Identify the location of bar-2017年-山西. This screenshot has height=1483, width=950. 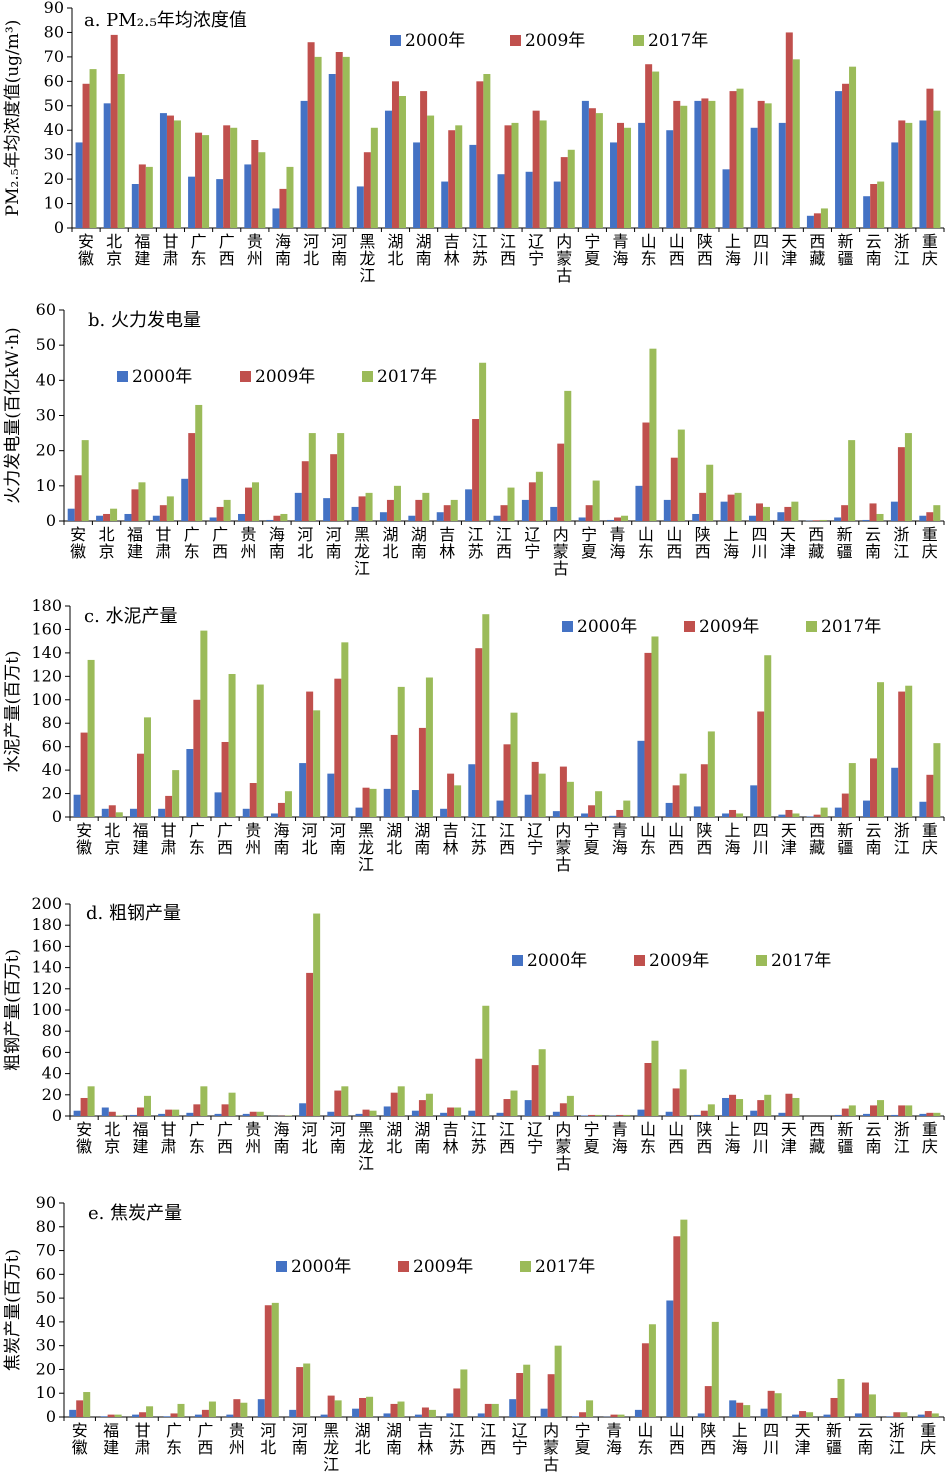
(684, 1318).